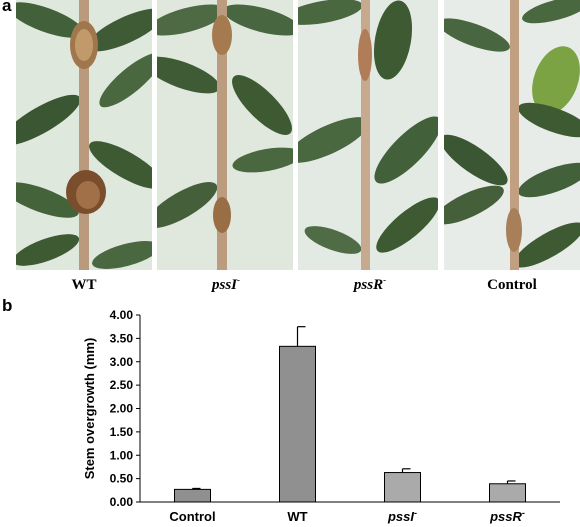 The image size is (580, 527). Describe the element at coordinates (122, 455) in the screenshot. I see `y-tick-label: 1.00` at that location.